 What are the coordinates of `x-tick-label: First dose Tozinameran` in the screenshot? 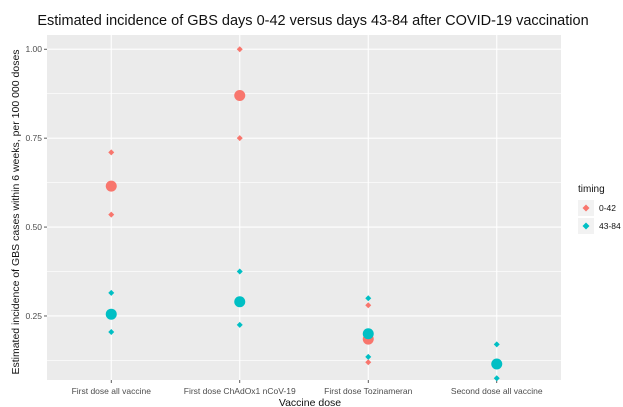 It's located at (368, 391).